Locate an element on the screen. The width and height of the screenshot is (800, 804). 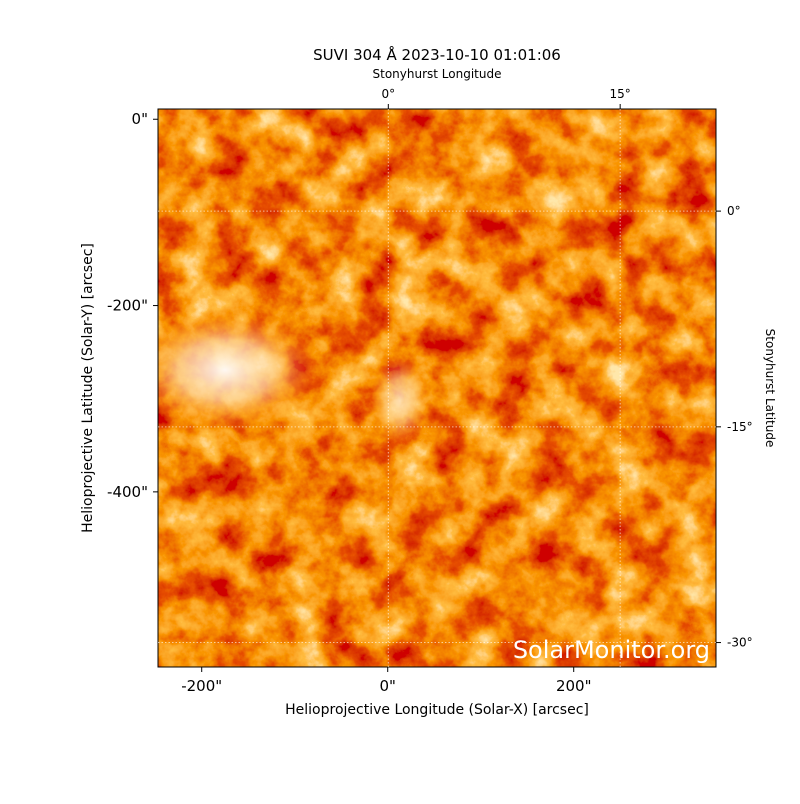
watermark: SolarMonitor.org is located at coordinates (611, 650).